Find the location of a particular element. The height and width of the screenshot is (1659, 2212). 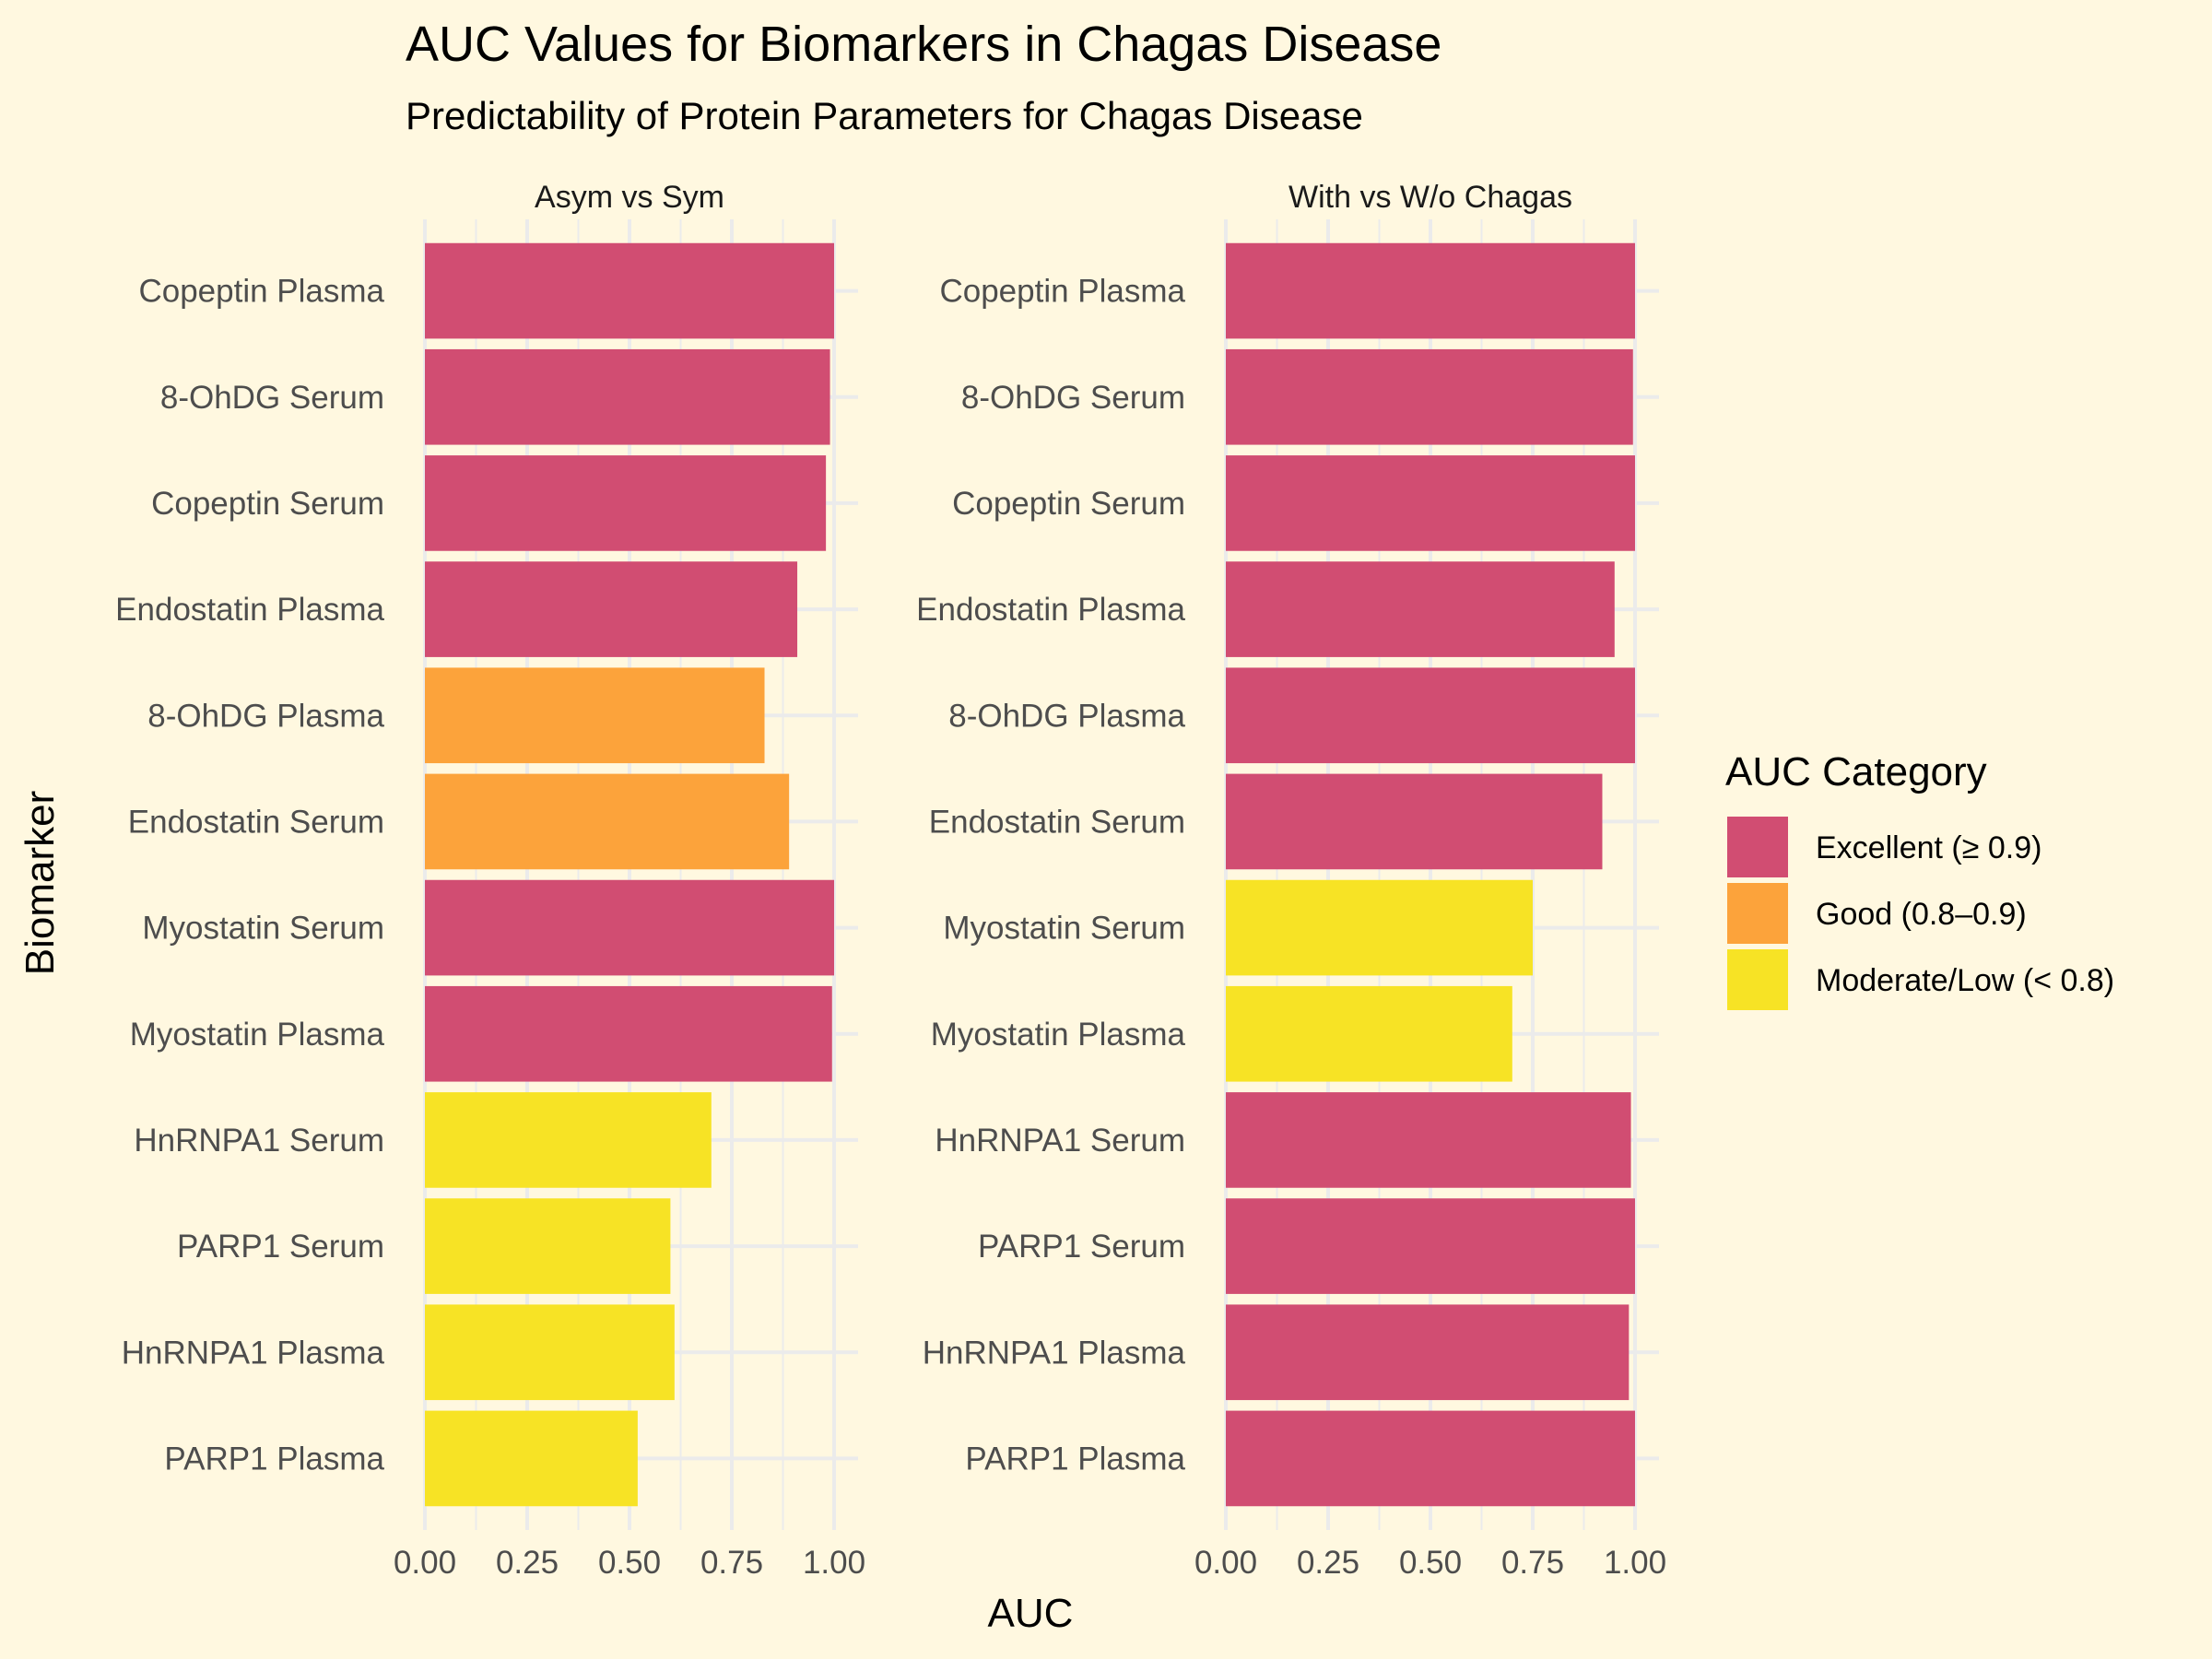

facet-strip-label: Asym vs Sym is located at coordinates (629, 197).